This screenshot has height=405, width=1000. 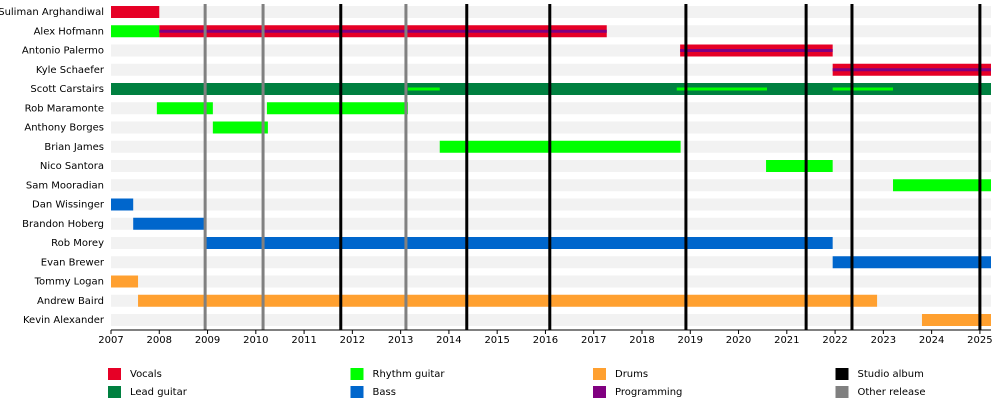 I want to click on legend-label: Lead guitar, so click(x=159, y=392).